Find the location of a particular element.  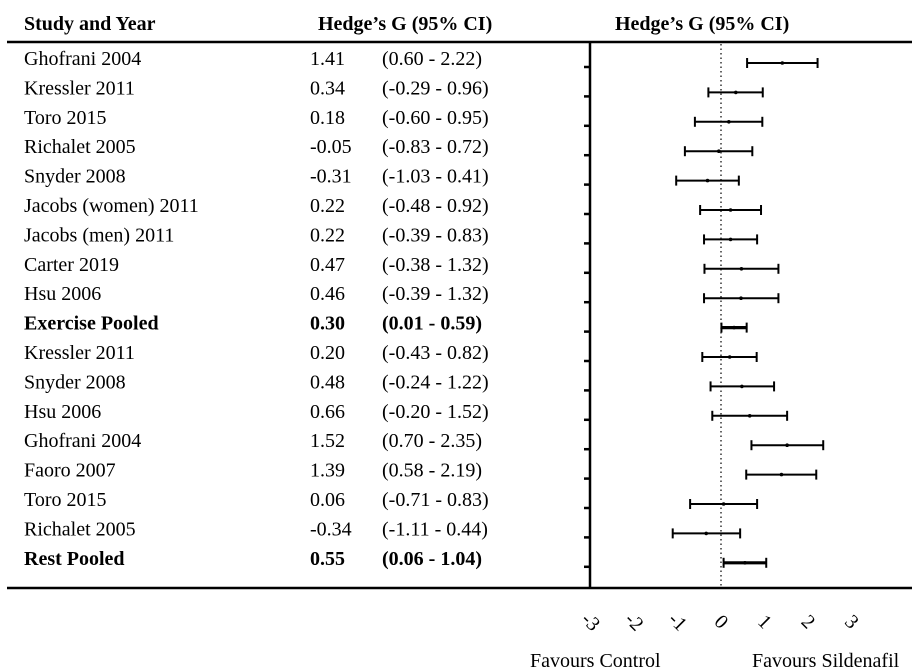

study-name: Faoro 2007 is located at coordinates (70, 471).